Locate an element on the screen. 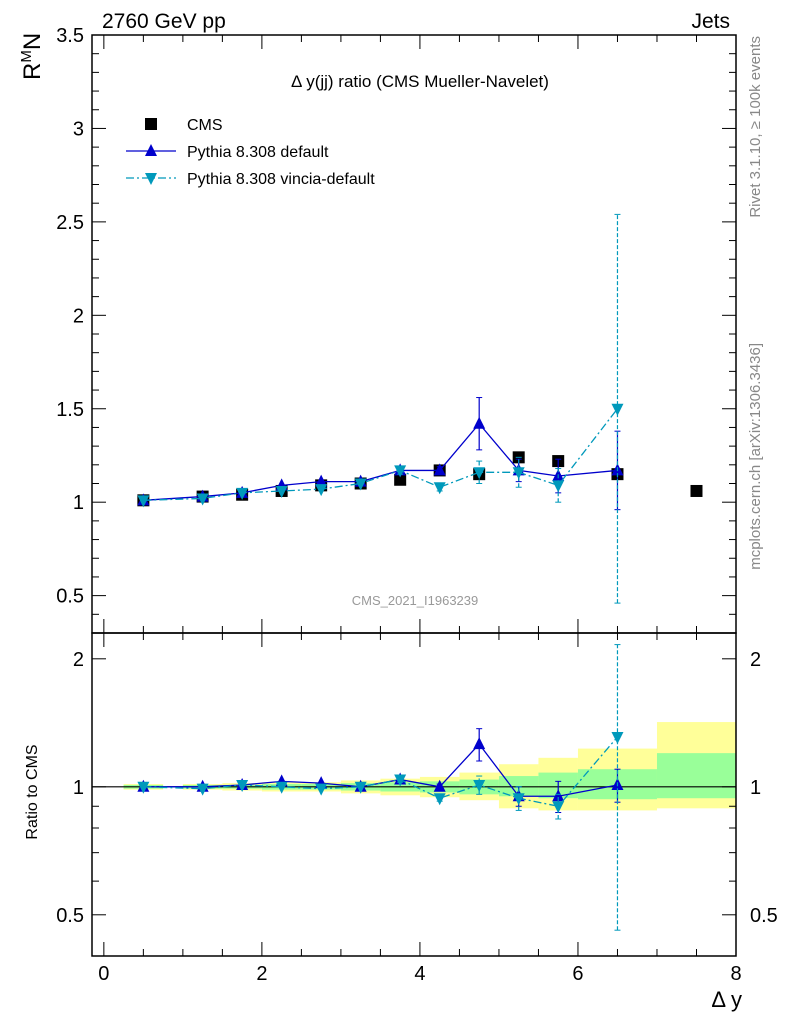  uncertainty-bands is located at coordinates (429, 766).